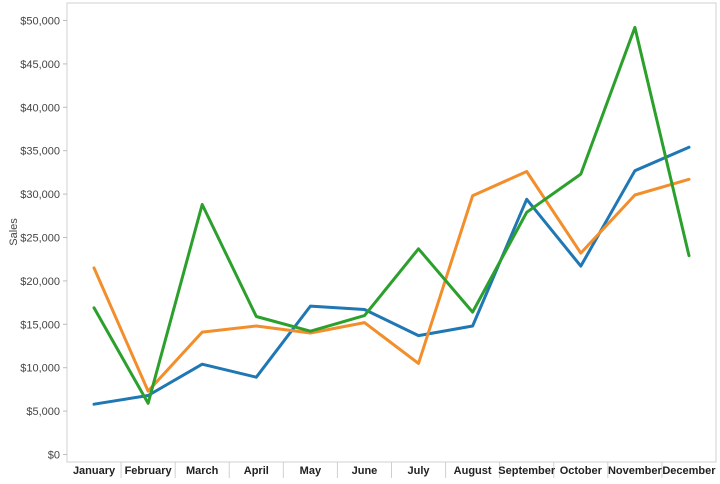 This screenshot has width=720, height=484. Describe the element at coordinates (40, 152) in the screenshot. I see `y-tick-label: $35,000` at that location.